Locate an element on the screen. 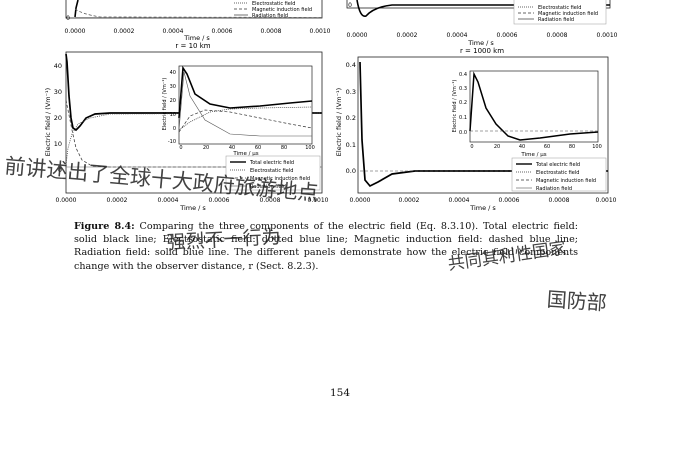 This screenshot has height=467, width=680. panel-b-x-tick: 0.0000 is located at coordinates (360, 200).